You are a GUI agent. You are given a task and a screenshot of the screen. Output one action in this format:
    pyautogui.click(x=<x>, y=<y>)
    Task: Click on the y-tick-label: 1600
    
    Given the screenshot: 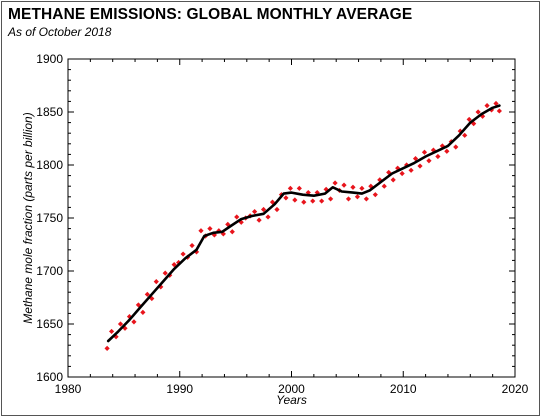 What is the action you would take?
    pyautogui.click(x=49, y=377)
    